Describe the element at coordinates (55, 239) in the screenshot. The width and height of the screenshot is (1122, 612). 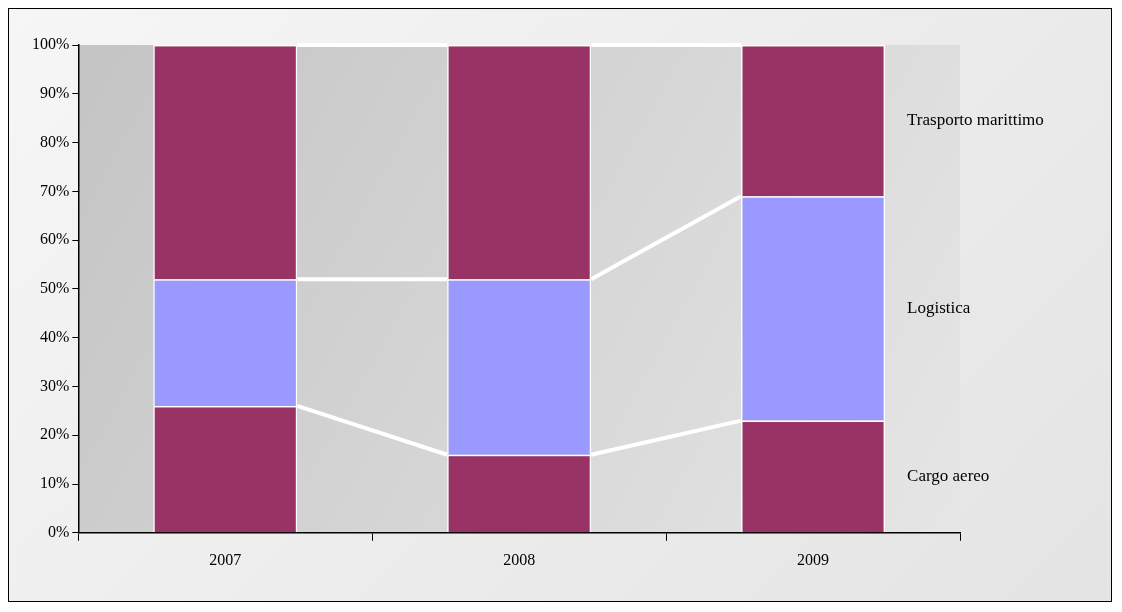
I see `y-tick-label: 60%` at that location.